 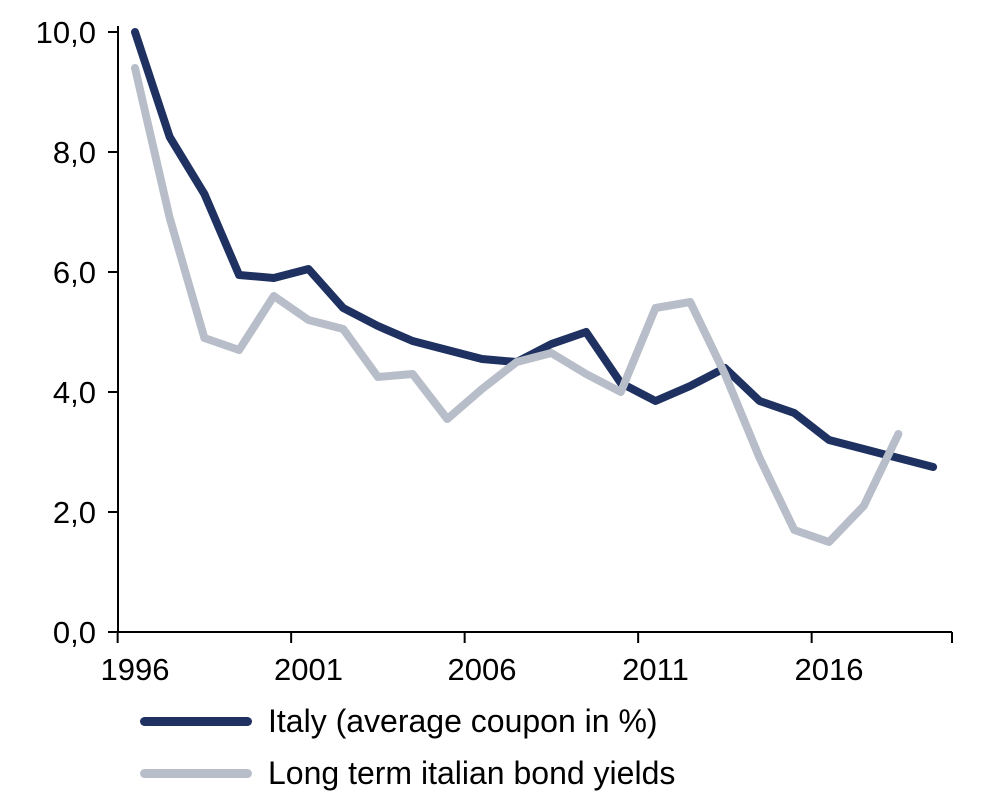 I want to click on legend-line-swatch-italy-coupon, so click(x=196, y=721).